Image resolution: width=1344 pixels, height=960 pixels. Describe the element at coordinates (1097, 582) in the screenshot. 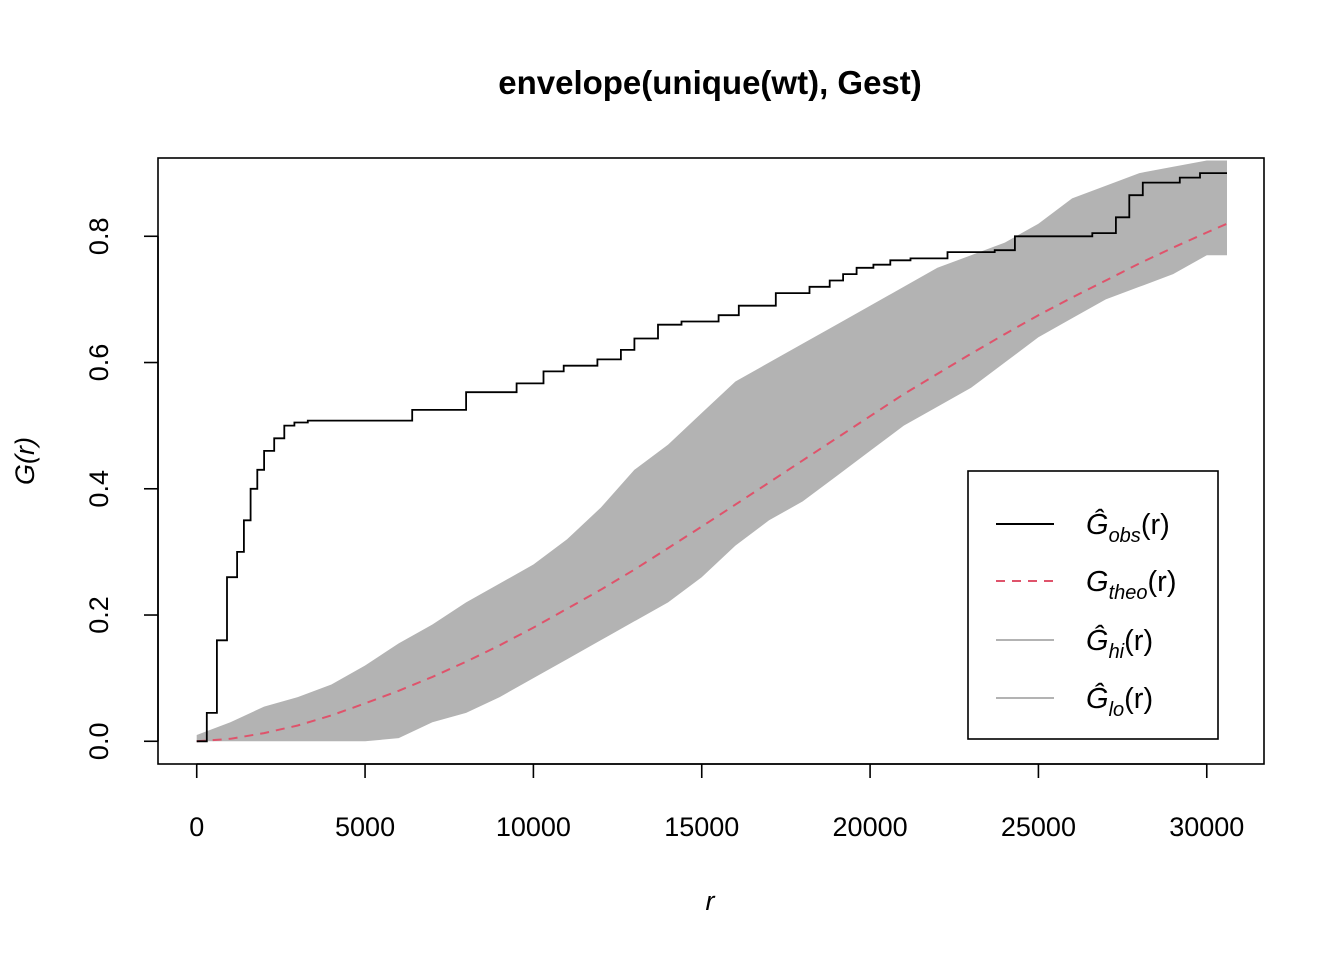

I see `legend-symbol: G` at that location.